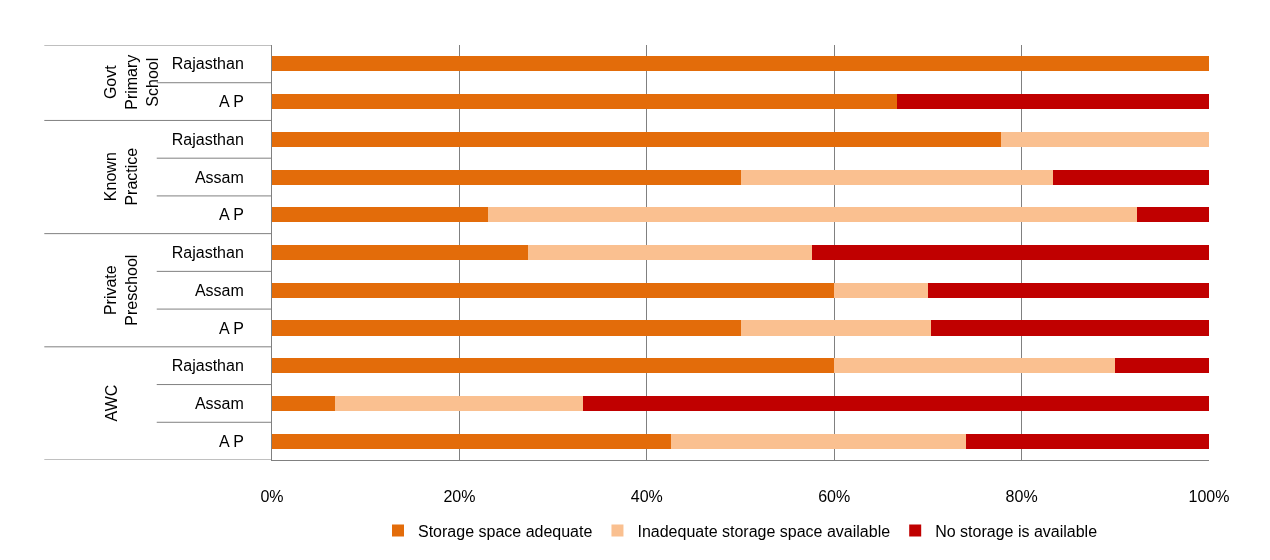 Image resolution: width=1270 pixels, height=560 pixels. What do you see at coordinates (646, 497) in the screenshot?
I see `x-tick-label: 40%` at bounding box center [646, 497].